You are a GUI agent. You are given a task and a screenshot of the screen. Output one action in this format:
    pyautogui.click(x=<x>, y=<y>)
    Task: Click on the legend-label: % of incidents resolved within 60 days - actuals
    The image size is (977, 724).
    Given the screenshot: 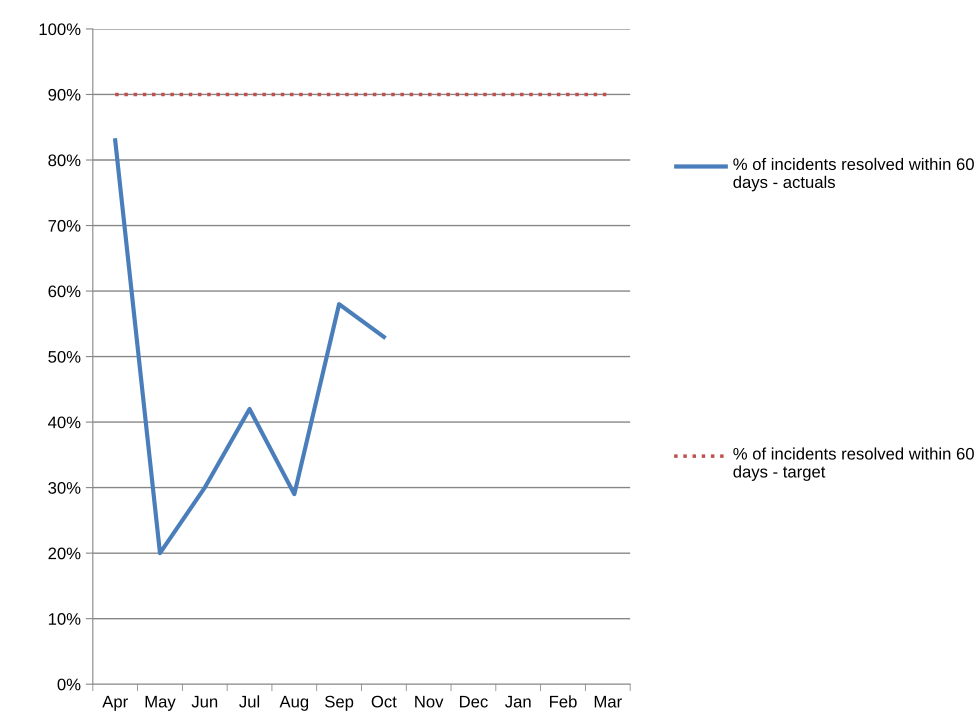 What is the action you would take?
    pyautogui.click(x=853, y=175)
    